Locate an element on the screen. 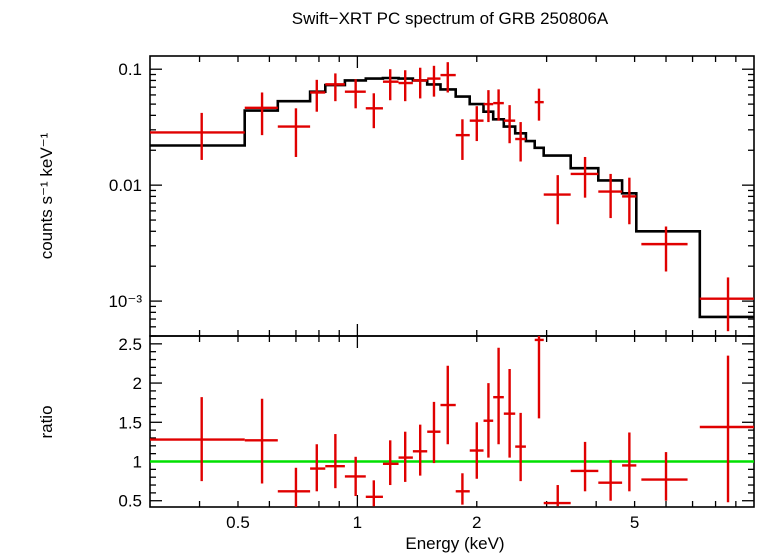 The height and width of the screenshot is (556, 758). x-tick-label: 5 is located at coordinates (634, 522).